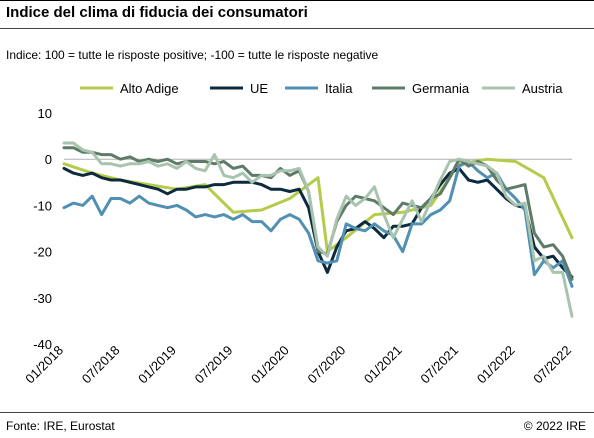 Image resolution: width=594 pixels, height=438 pixels. I want to click on x-tick-label: 07/2022, so click(552, 365).